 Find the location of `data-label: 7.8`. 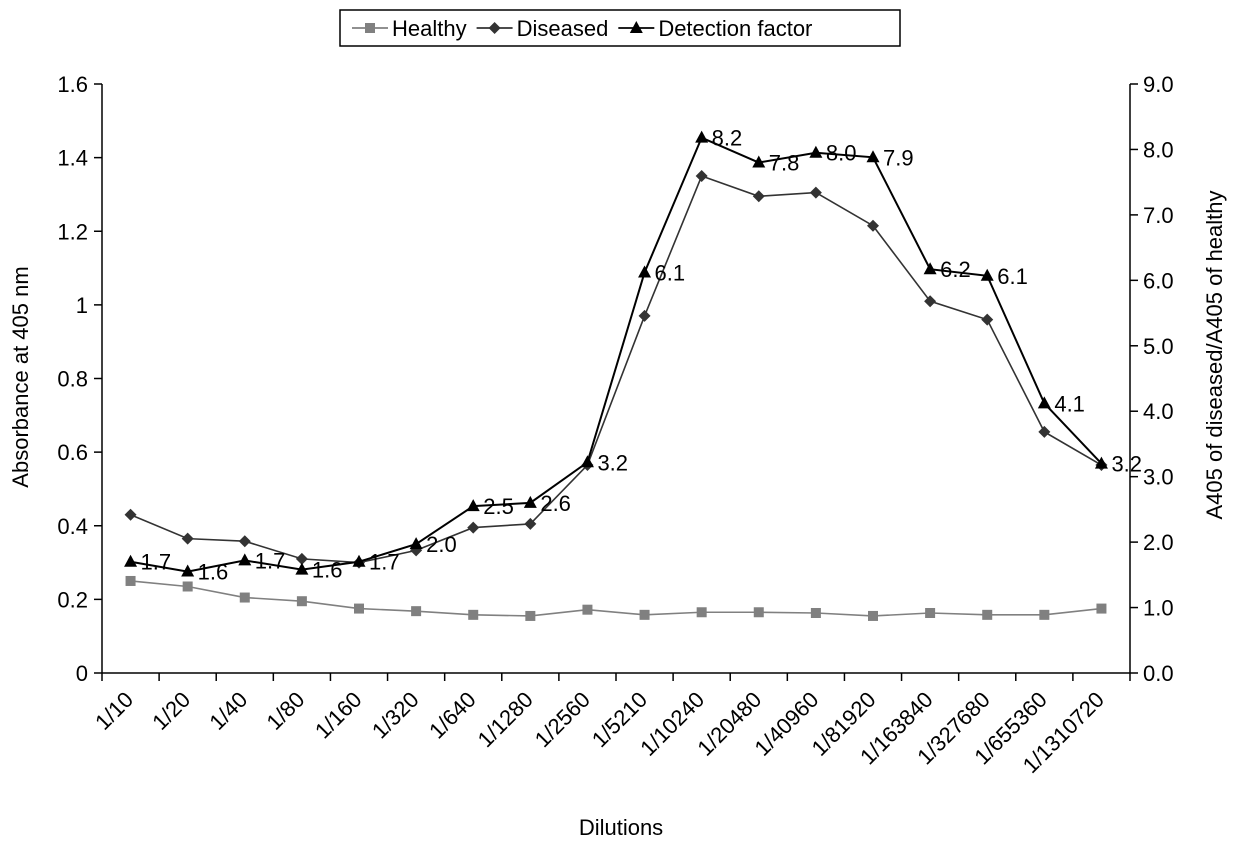

data-label: 7.8 is located at coordinates (784, 163).